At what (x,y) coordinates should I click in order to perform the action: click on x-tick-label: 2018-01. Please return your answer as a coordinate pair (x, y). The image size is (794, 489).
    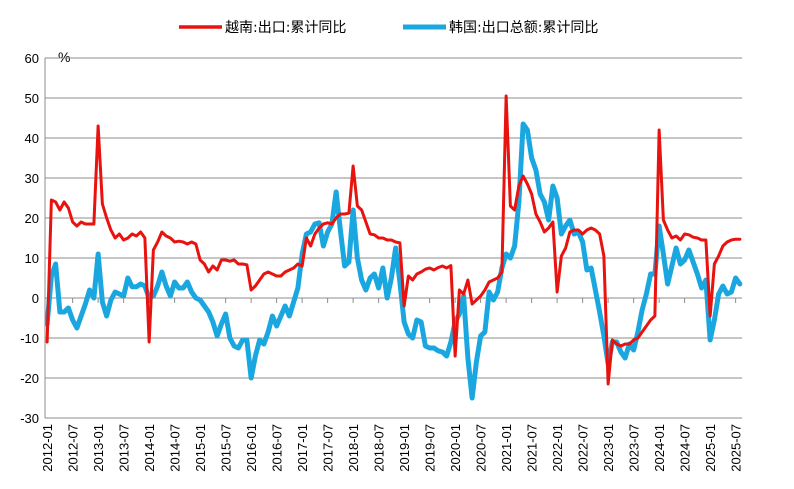
    Looking at the image, I should click on (353, 448).